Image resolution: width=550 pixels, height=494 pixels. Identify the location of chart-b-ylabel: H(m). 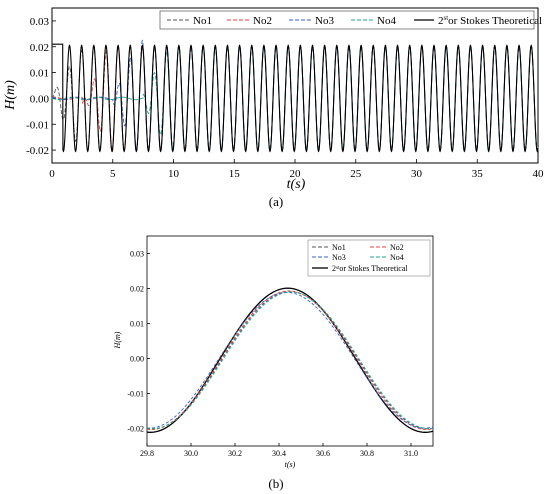
(117, 340).